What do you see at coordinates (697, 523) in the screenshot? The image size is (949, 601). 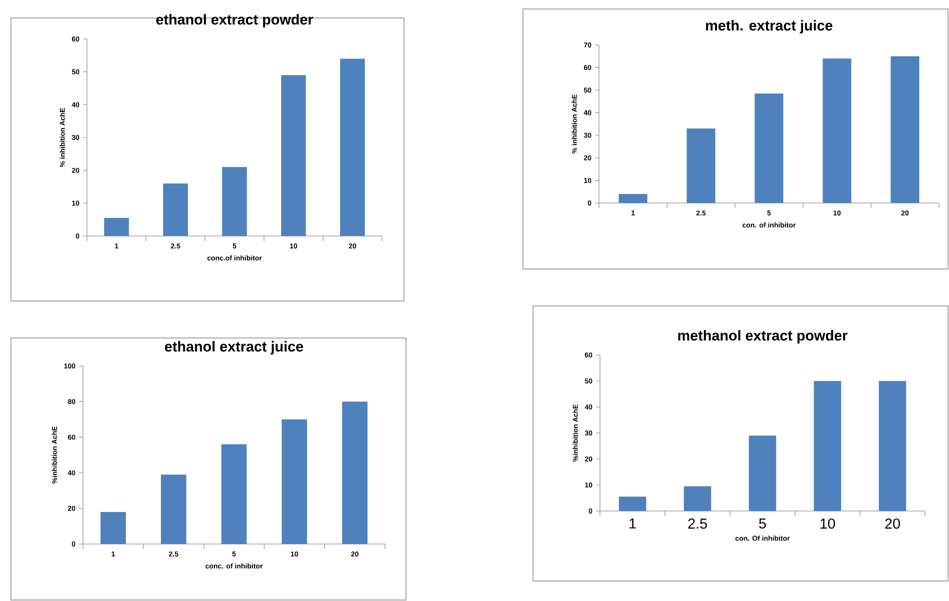 I see `x-tick-label: 2.5` at bounding box center [697, 523].